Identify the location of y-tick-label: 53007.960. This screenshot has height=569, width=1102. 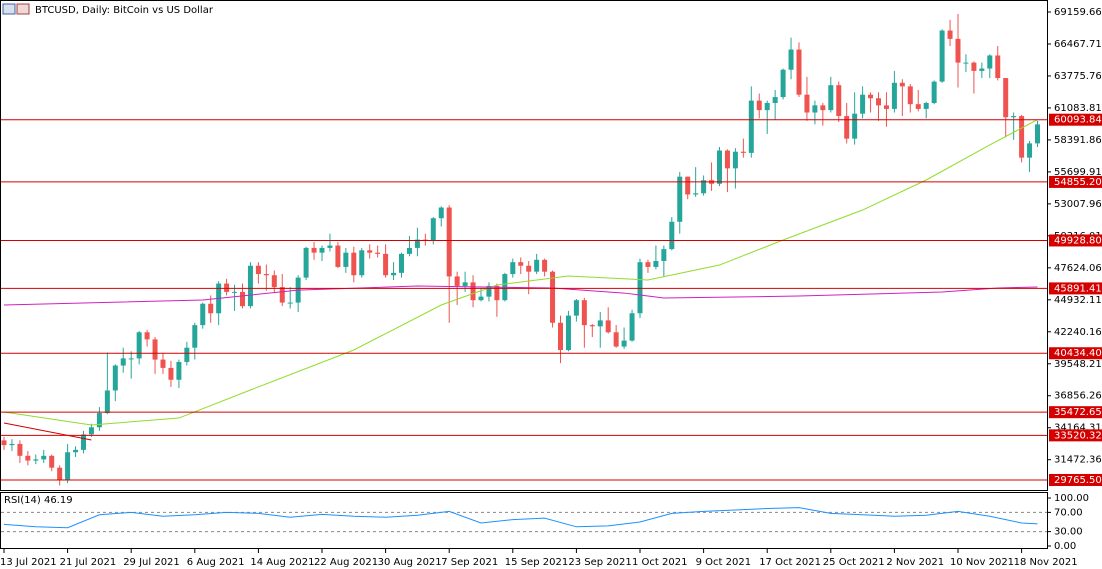
(1078, 204).